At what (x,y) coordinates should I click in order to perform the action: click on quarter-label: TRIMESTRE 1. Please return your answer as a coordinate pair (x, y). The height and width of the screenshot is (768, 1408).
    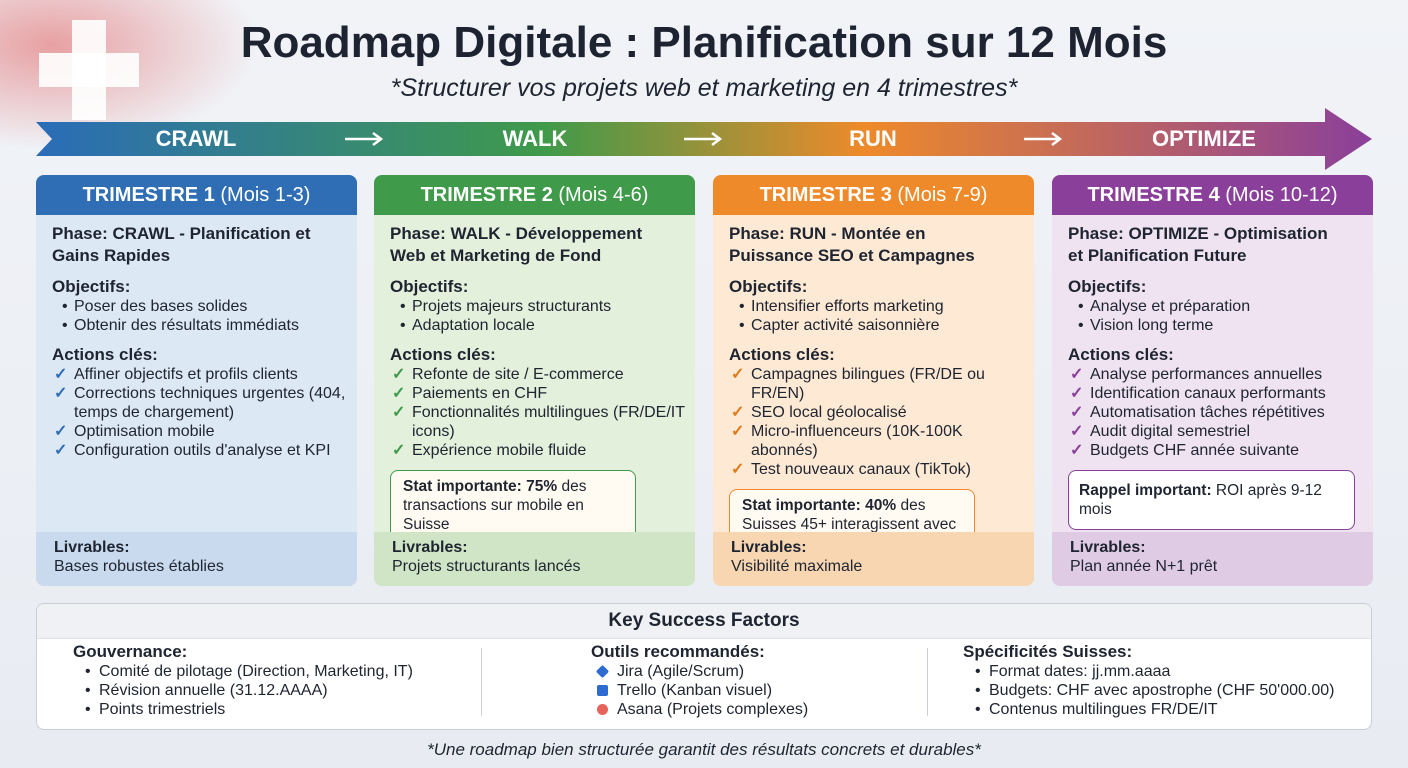
    Looking at the image, I should click on (148, 195).